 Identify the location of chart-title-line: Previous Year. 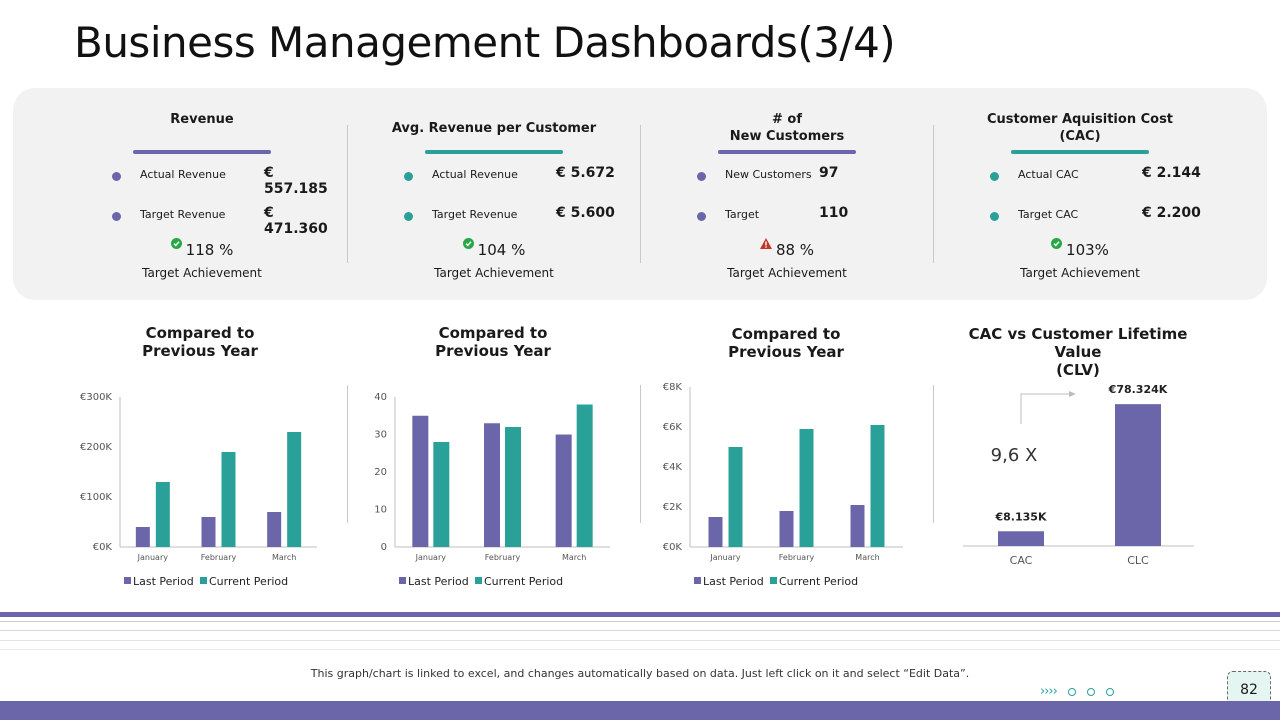
(493, 351).